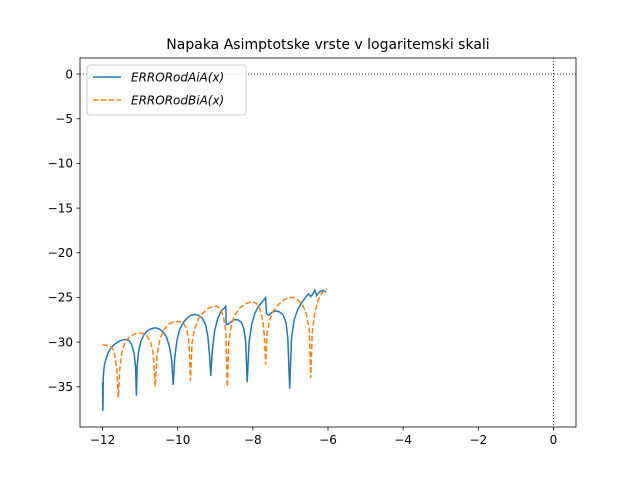 This screenshot has width=640, height=485. I want to click on legend-label: ERRORodBiA(x), so click(177, 101).